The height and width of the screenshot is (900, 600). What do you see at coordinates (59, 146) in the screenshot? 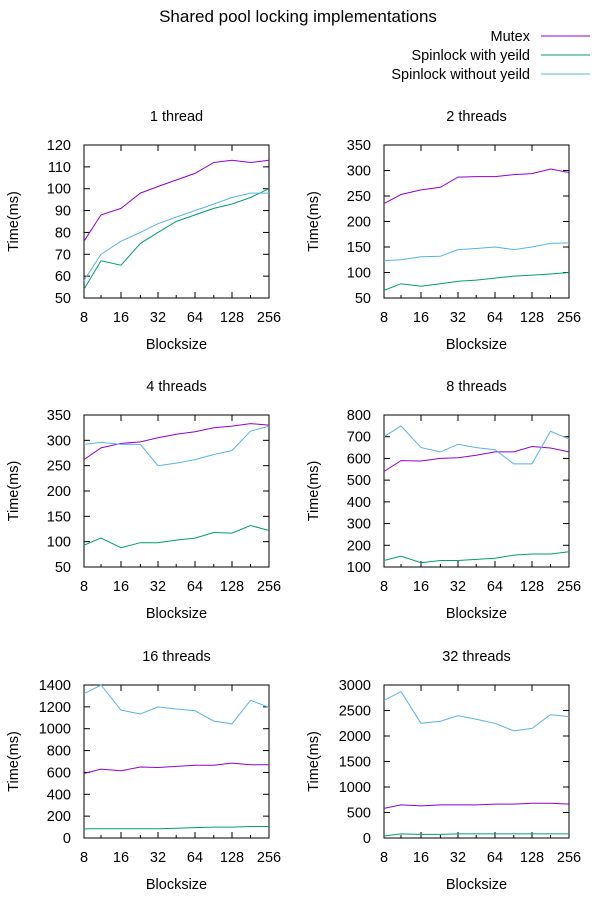
I see `y-tick-label: 120` at bounding box center [59, 146].